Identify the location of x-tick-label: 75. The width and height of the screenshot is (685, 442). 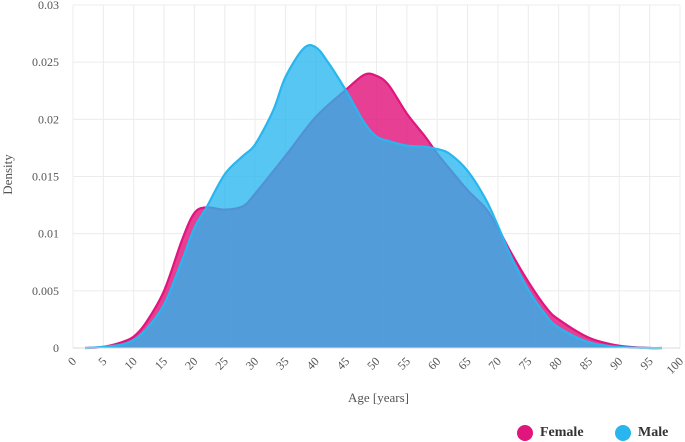
(525, 363).